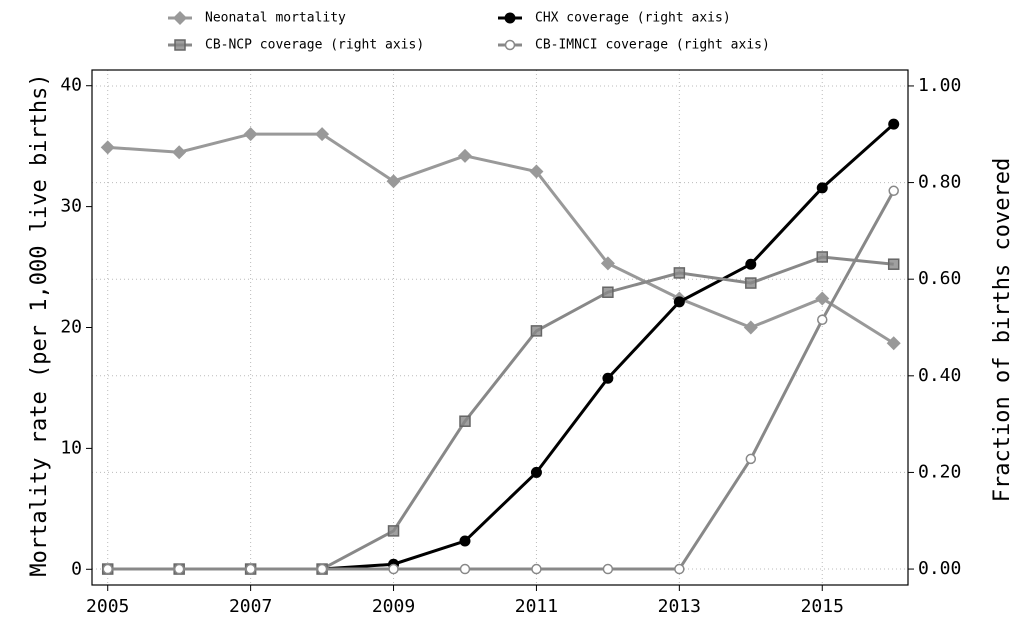  I want to click on y-tick-label: 0, so click(76, 568).